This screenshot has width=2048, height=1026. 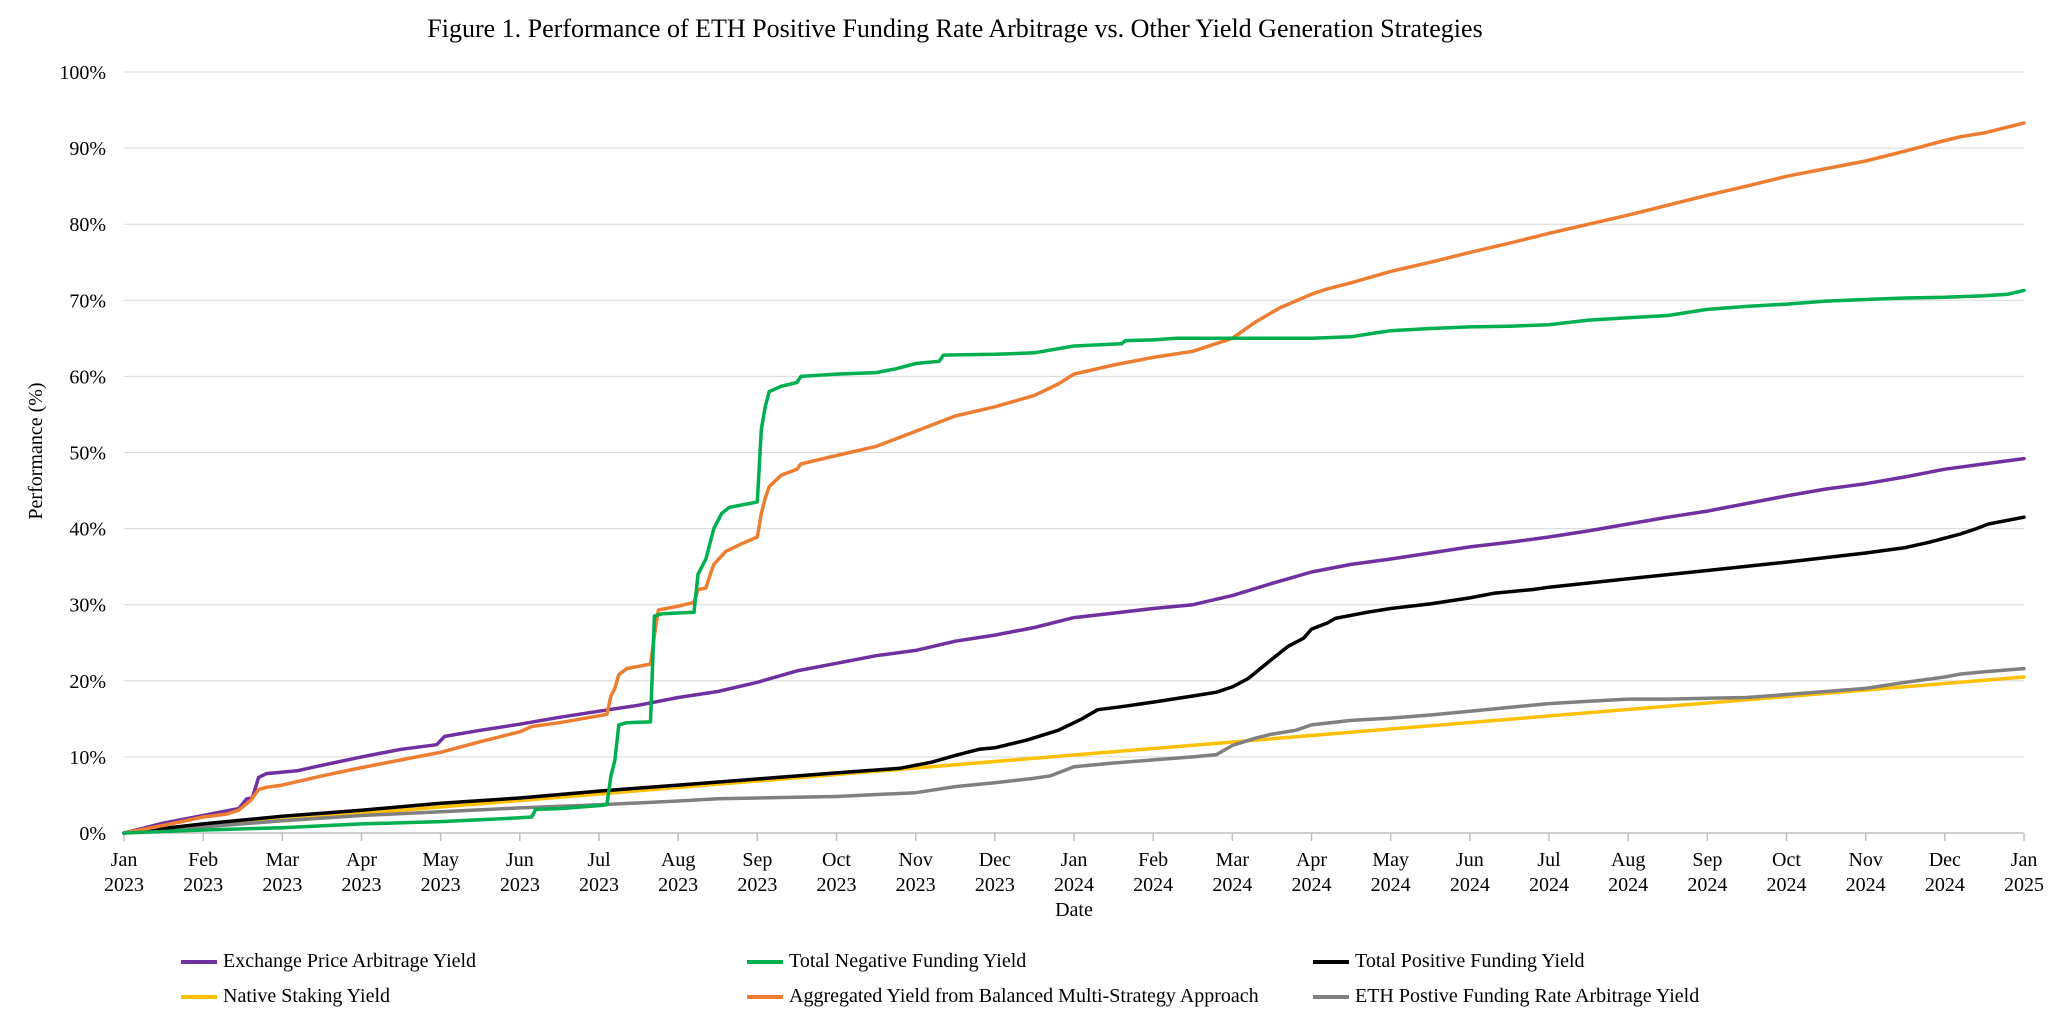 I want to click on y-tick-label: 90%, so click(x=87, y=149).